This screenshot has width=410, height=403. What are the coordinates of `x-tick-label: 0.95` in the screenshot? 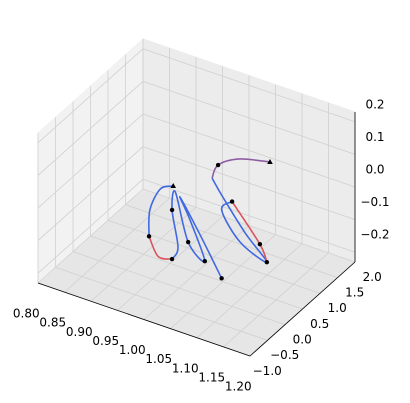 It's located at (105, 341).